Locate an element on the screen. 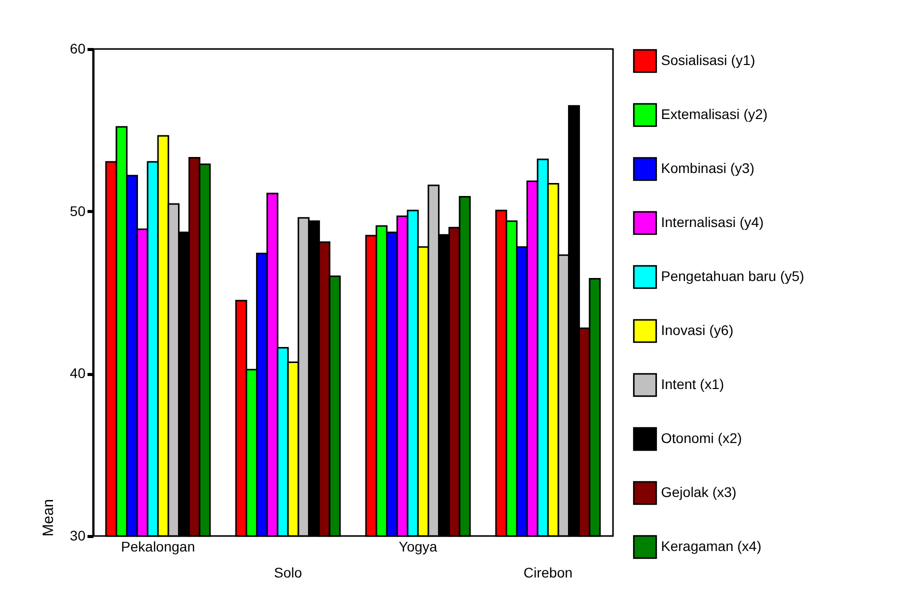 Image resolution: width=918 pixels, height=590 pixels. x-tick-label: Pekalongan is located at coordinates (158, 546).